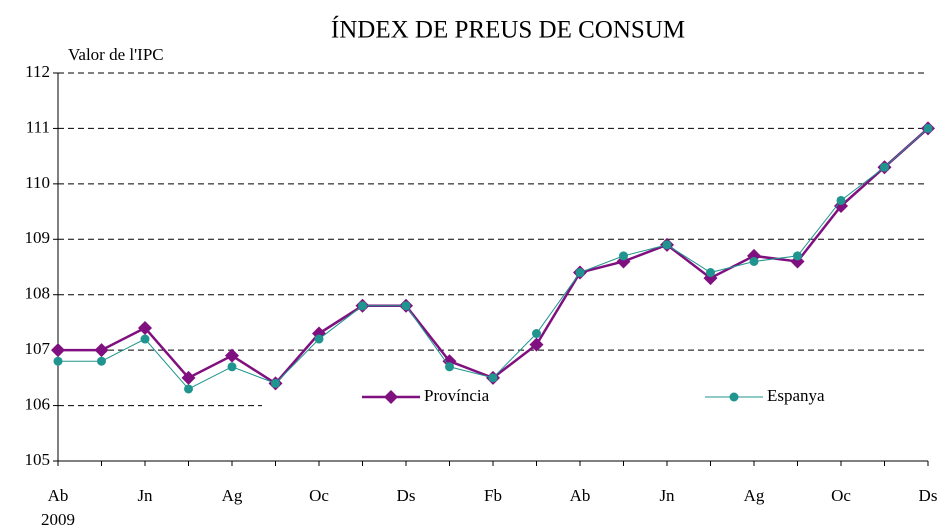 Image resolution: width=940 pixels, height=528 pixels. What do you see at coordinates (38, 126) in the screenshot?
I see `y-tick-label: 111` at bounding box center [38, 126].